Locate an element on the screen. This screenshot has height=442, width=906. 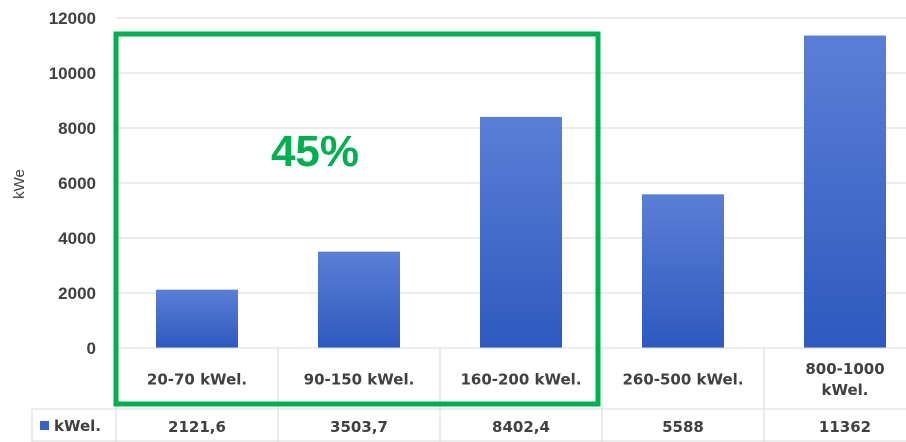
category-label: 160-200 kWel. is located at coordinates (520, 380).